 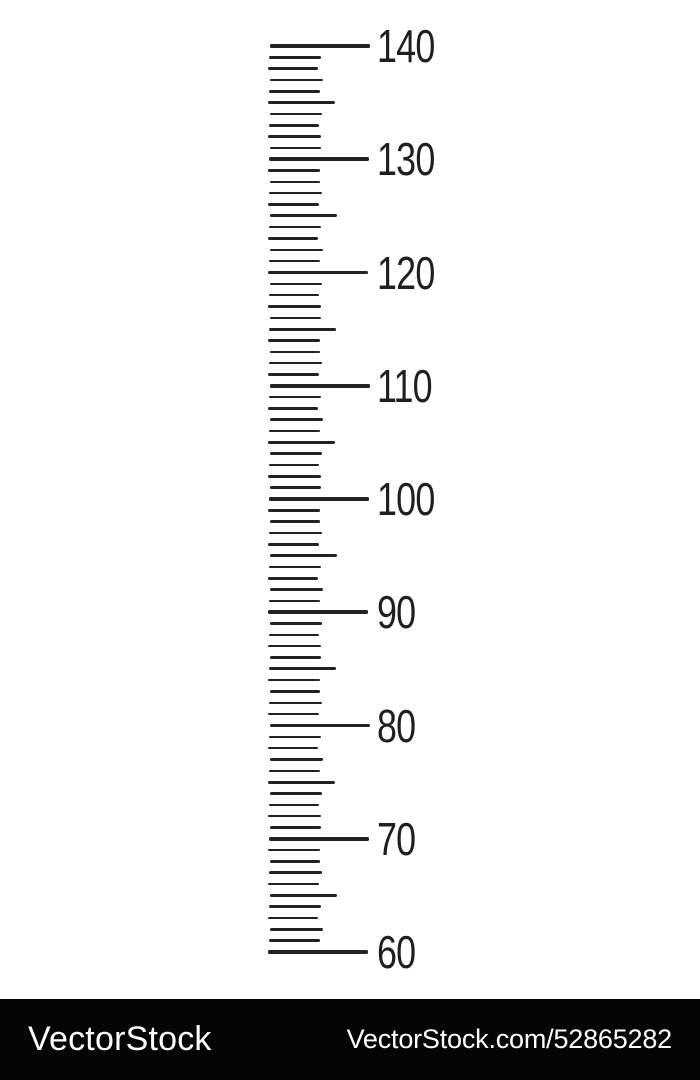 What do you see at coordinates (396, 725) in the screenshot?
I see `scale-value-label: 80` at bounding box center [396, 725].